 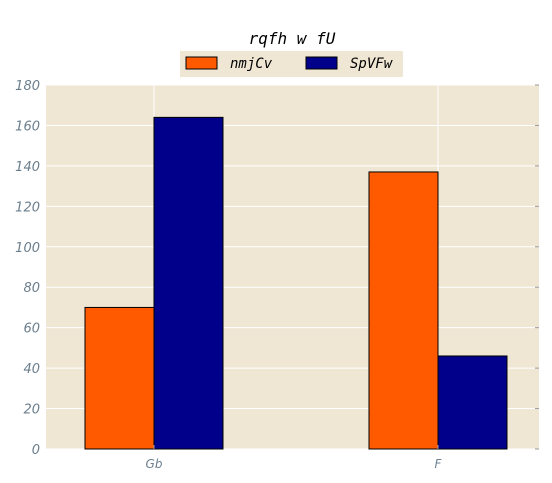 I want to click on legend-swatch-nmjcv, so click(x=201, y=63).